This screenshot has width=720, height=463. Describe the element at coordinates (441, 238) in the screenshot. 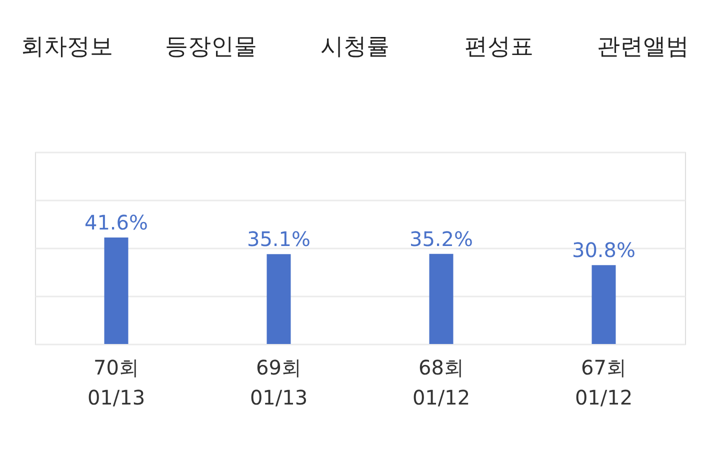

I see `data-label: 35.2%` at that location.